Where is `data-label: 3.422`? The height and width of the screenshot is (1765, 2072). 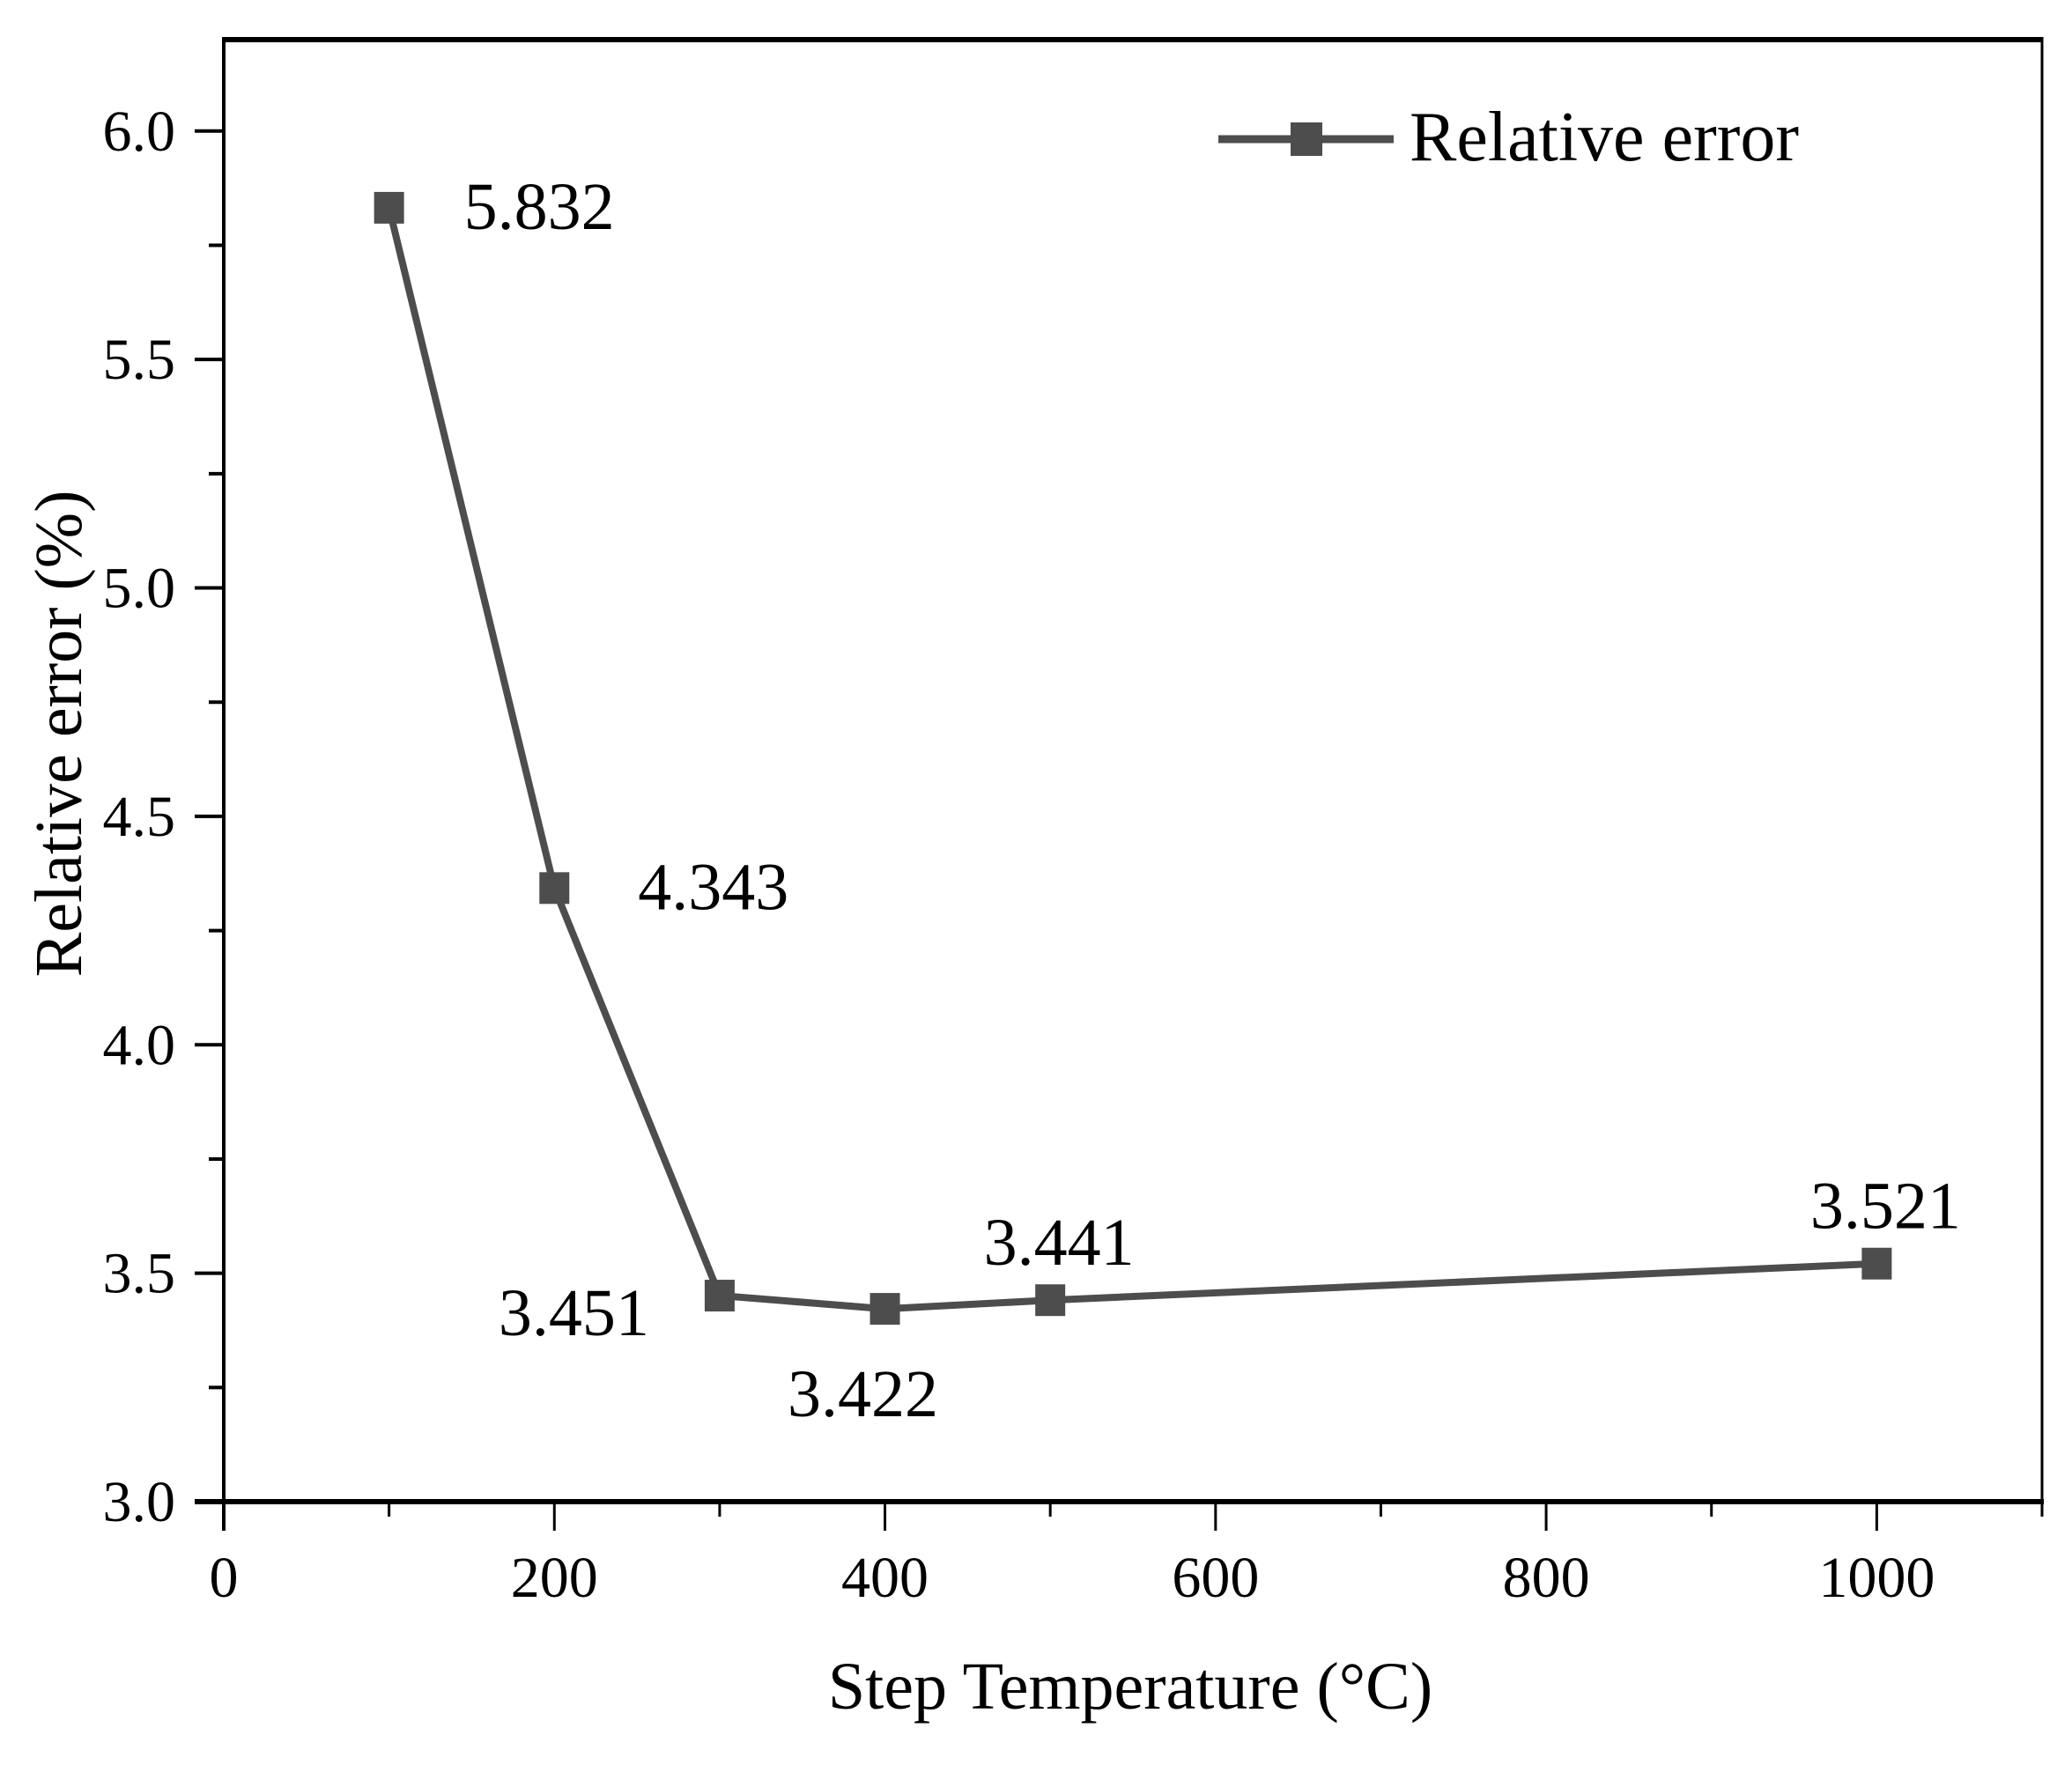
data-label: 3.422 is located at coordinates (863, 1394).